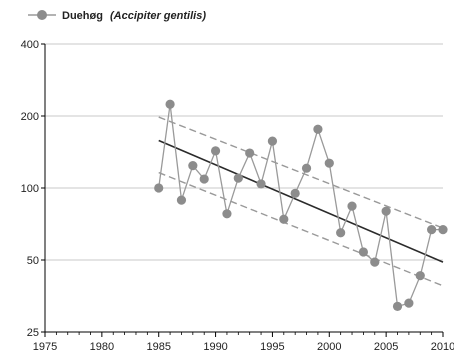 Image resolution: width=454 pixels, height=360 pixels. I want to click on y-tick-label-50: 50, so click(33, 261).